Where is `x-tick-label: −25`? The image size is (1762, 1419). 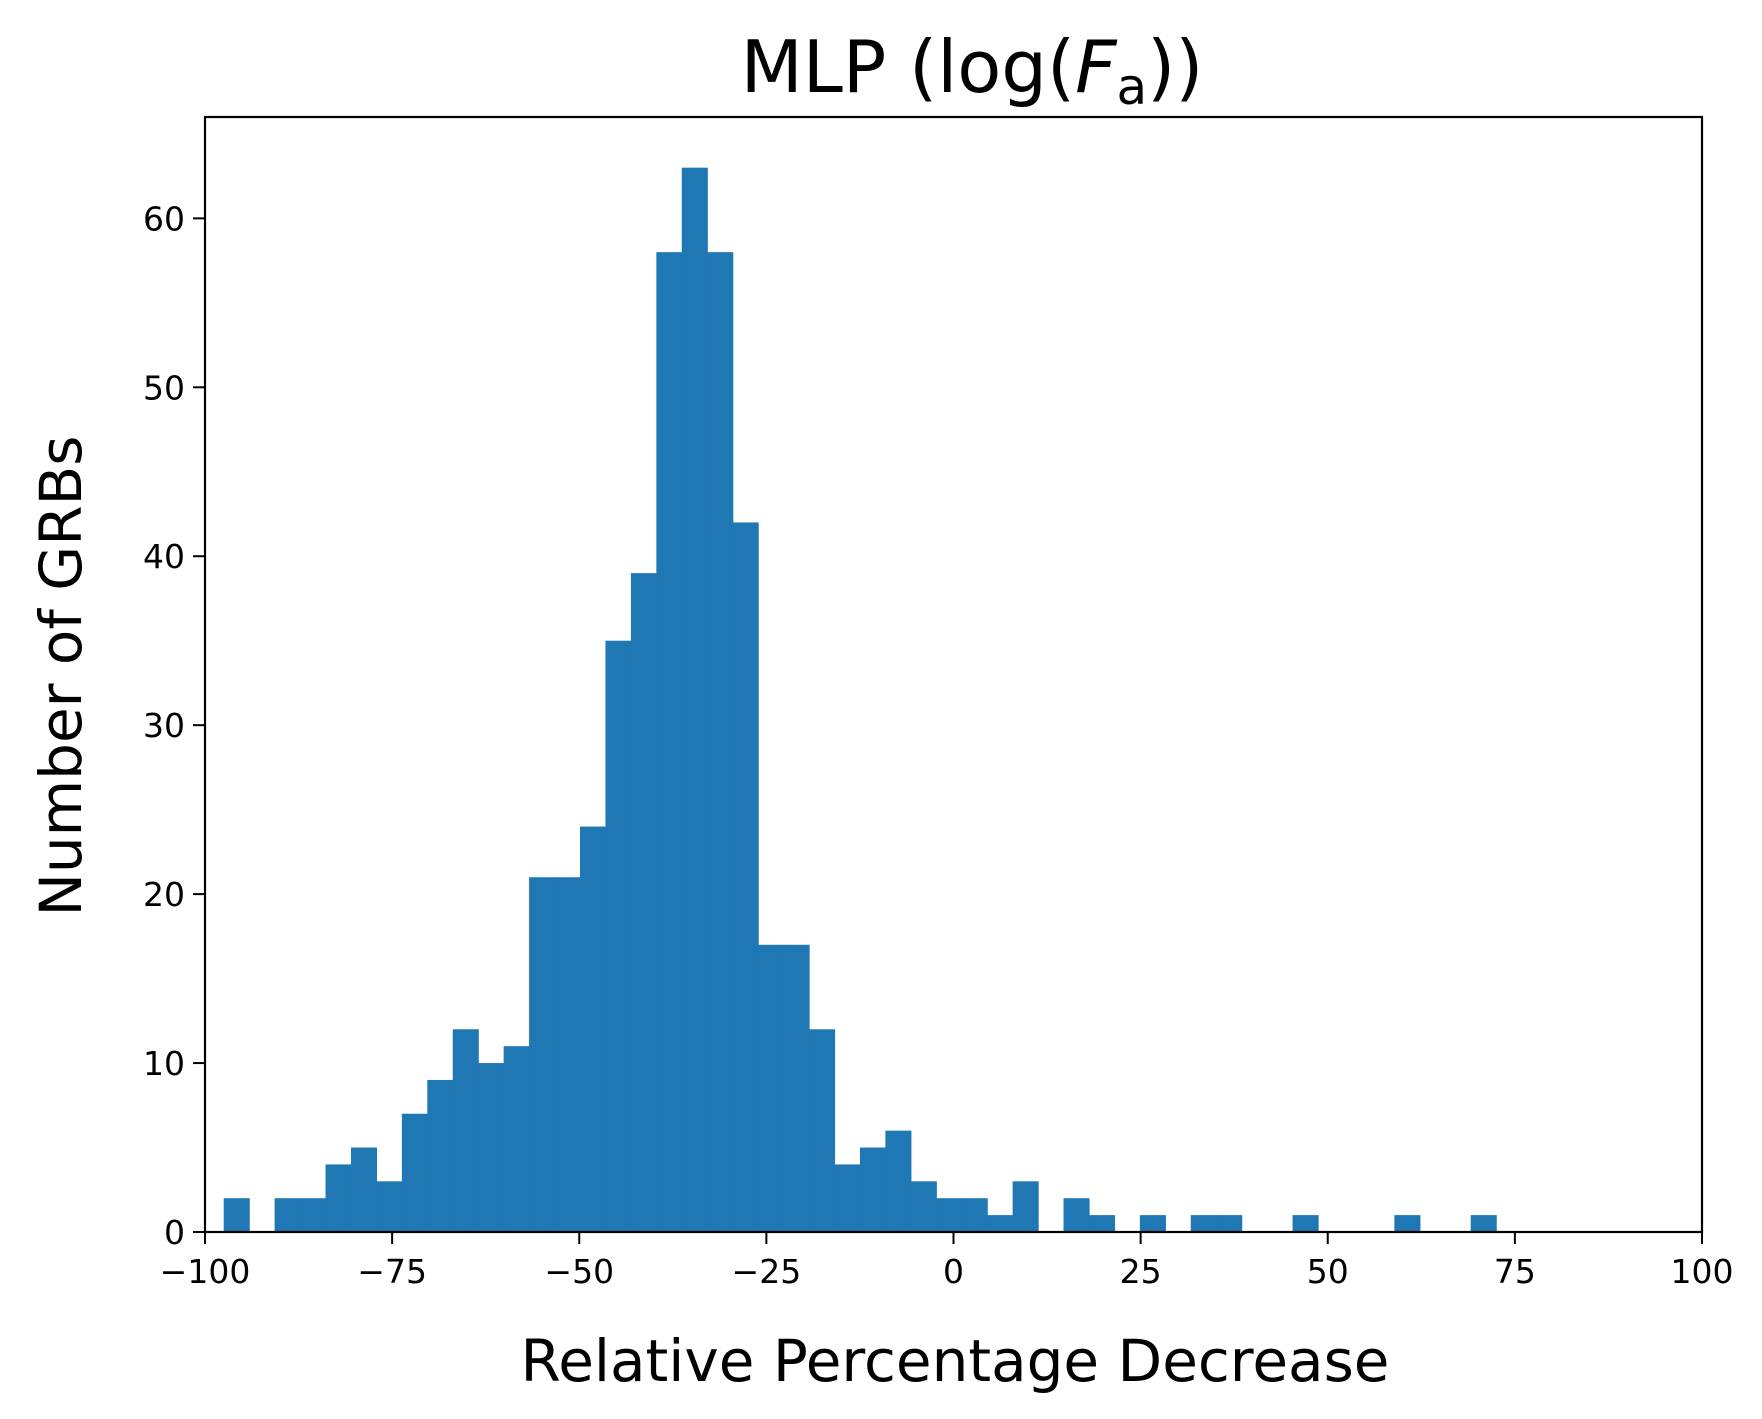 x-tick-label: −25 is located at coordinates (767, 1271).